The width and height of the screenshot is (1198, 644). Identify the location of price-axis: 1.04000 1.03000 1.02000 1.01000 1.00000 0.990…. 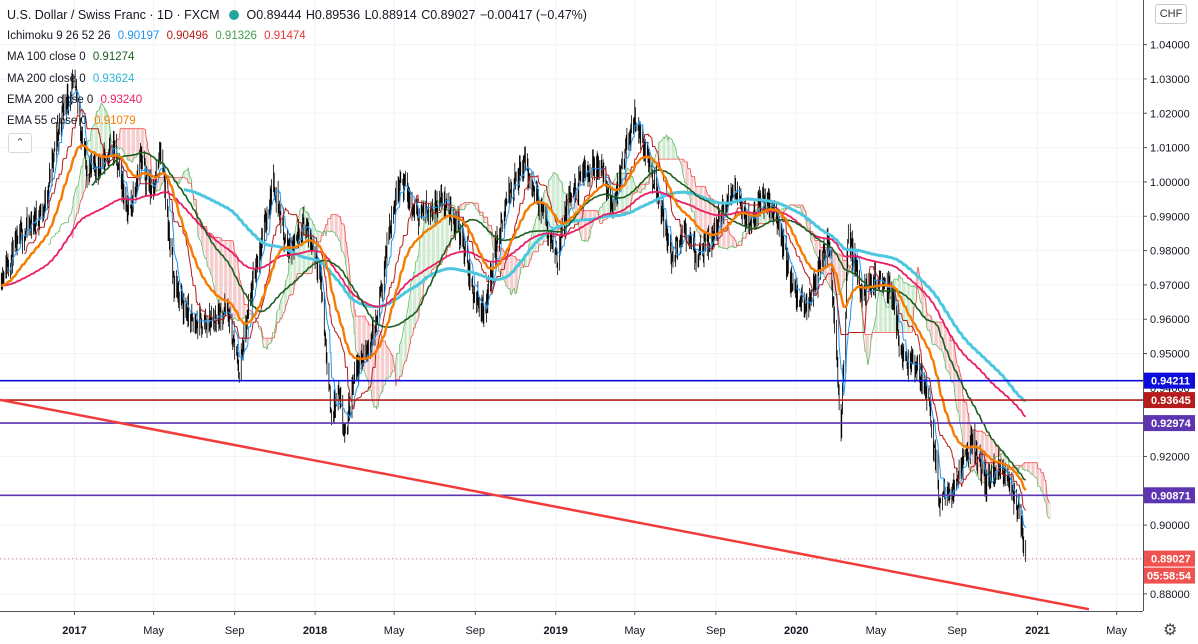
(1169, 305).